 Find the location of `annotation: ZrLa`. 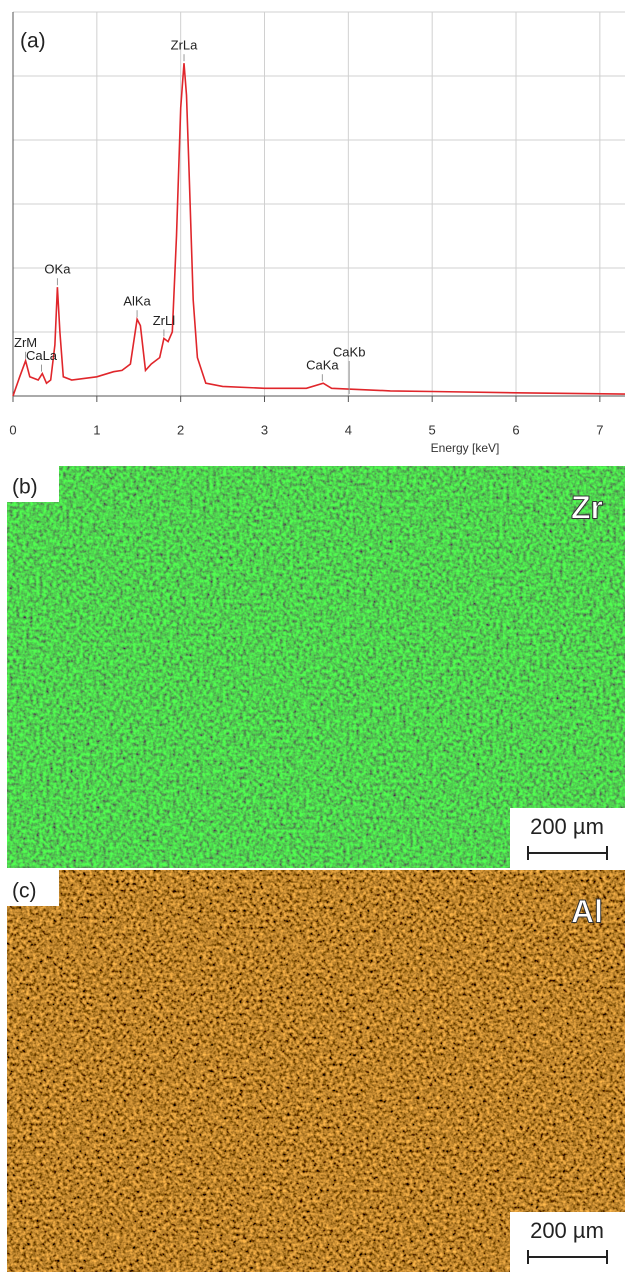

annotation: ZrLa is located at coordinates (185, 45).